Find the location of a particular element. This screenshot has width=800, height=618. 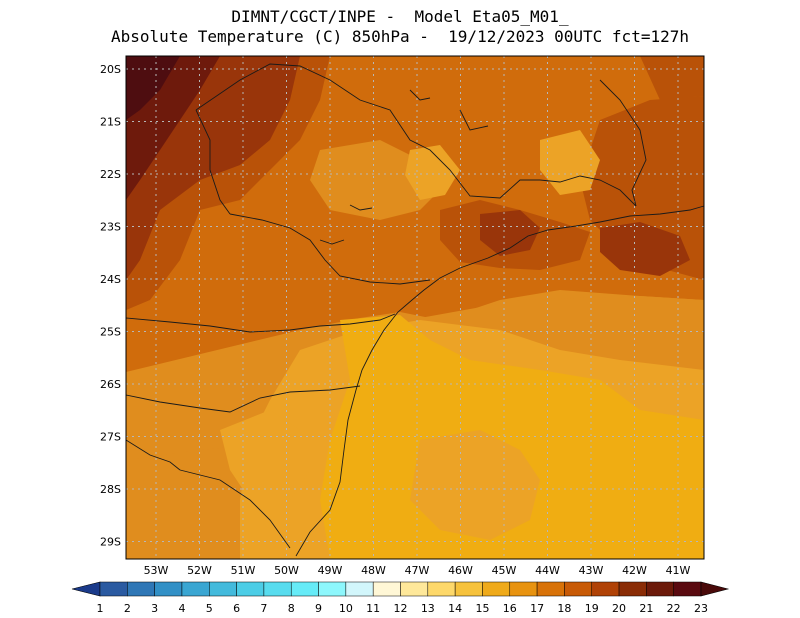

longitude-labels: 53W 52W 51W 50W 49W 48W 47W 46W 45W 44W 43W 42W 41W is located at coordinates (417, 570).